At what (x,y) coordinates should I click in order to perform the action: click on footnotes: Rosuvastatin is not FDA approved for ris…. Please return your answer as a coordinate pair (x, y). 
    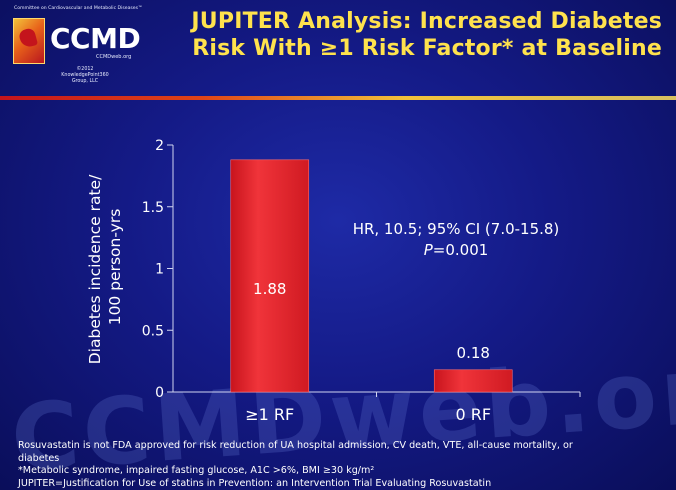
    Looking at the image, I should click on (343, 465).